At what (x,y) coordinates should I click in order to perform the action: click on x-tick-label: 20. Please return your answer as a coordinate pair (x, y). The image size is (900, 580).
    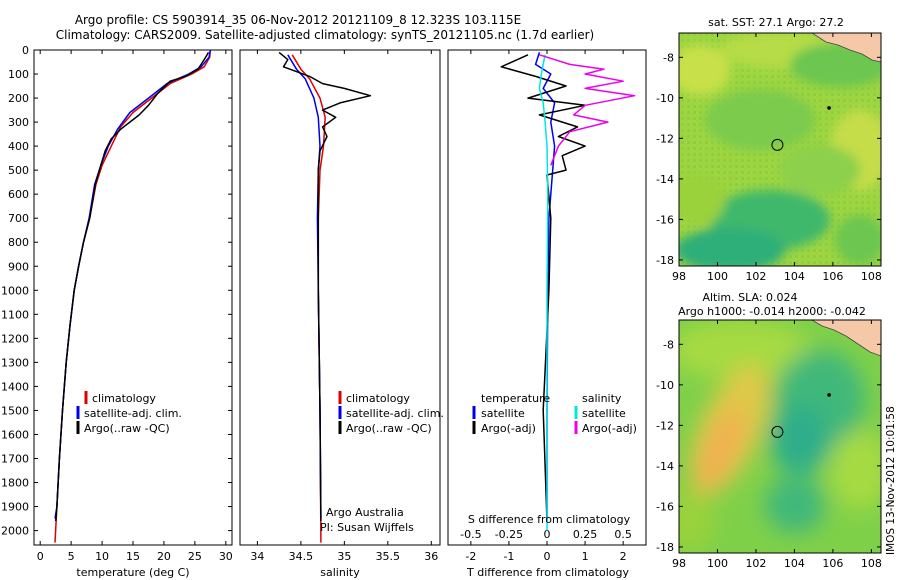
    Looking at the image, I should click on (164, 556).